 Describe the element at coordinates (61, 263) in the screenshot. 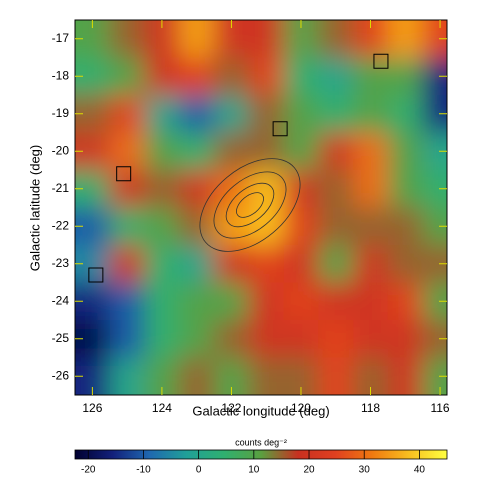

I see `y-tick-label: -23` at that location.